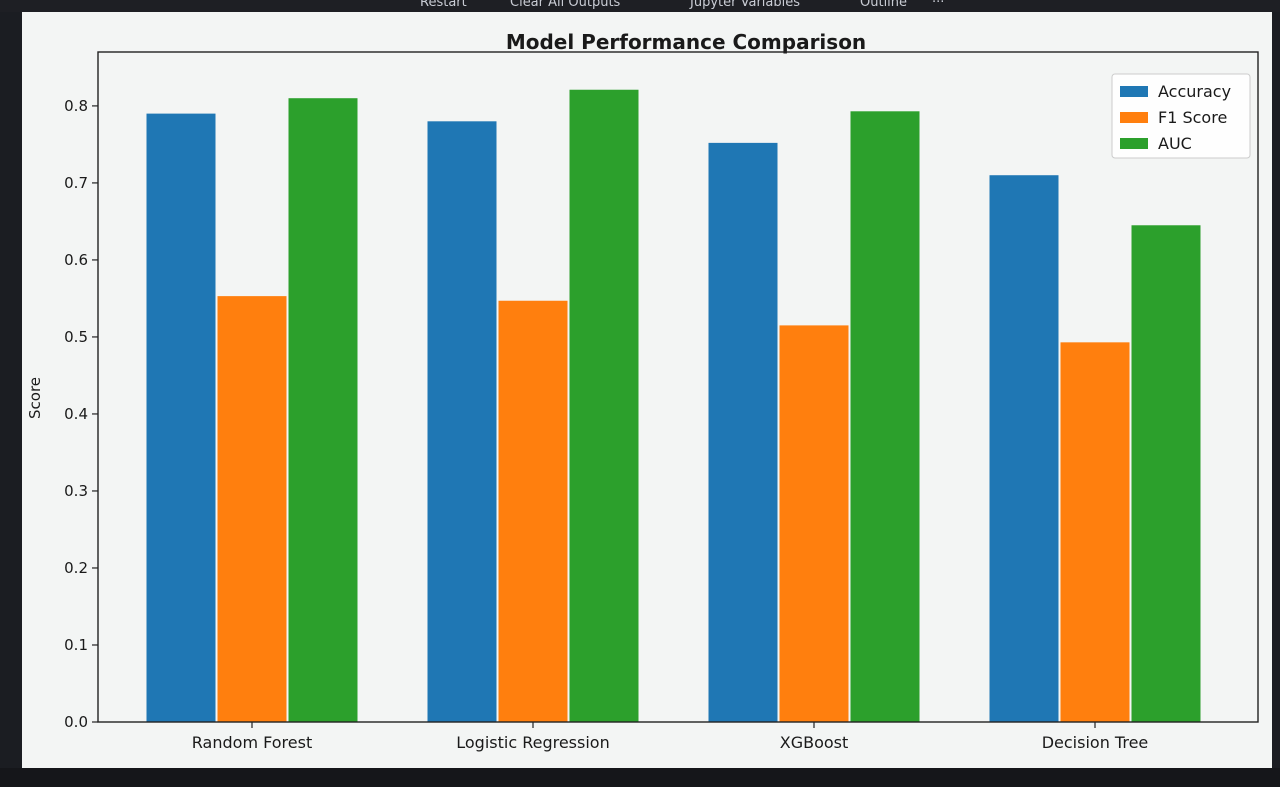 The height and width of the screenshot is (787, 1280). I want to click on outline-button: Outline, so click(884, 5).